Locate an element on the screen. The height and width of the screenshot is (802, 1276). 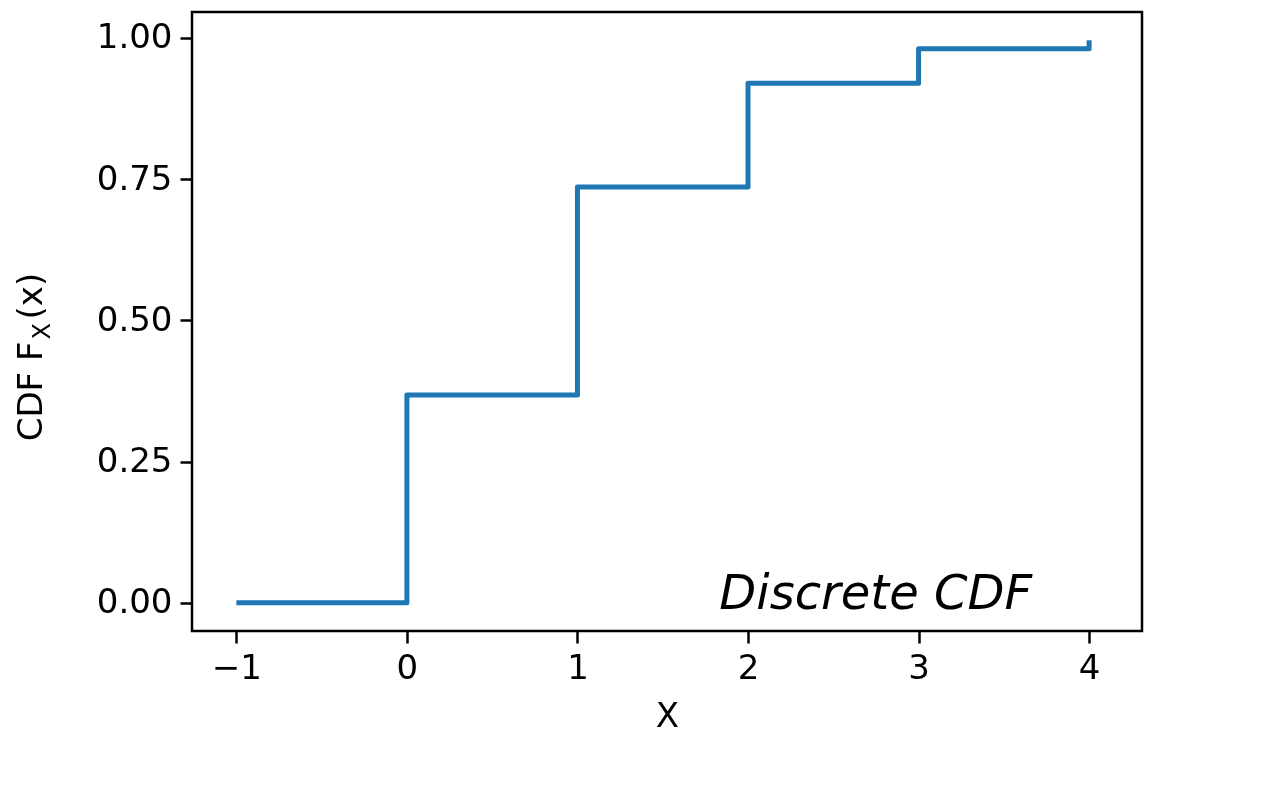
y-tick-label: 0.00 is located at coordinates (134, 601).